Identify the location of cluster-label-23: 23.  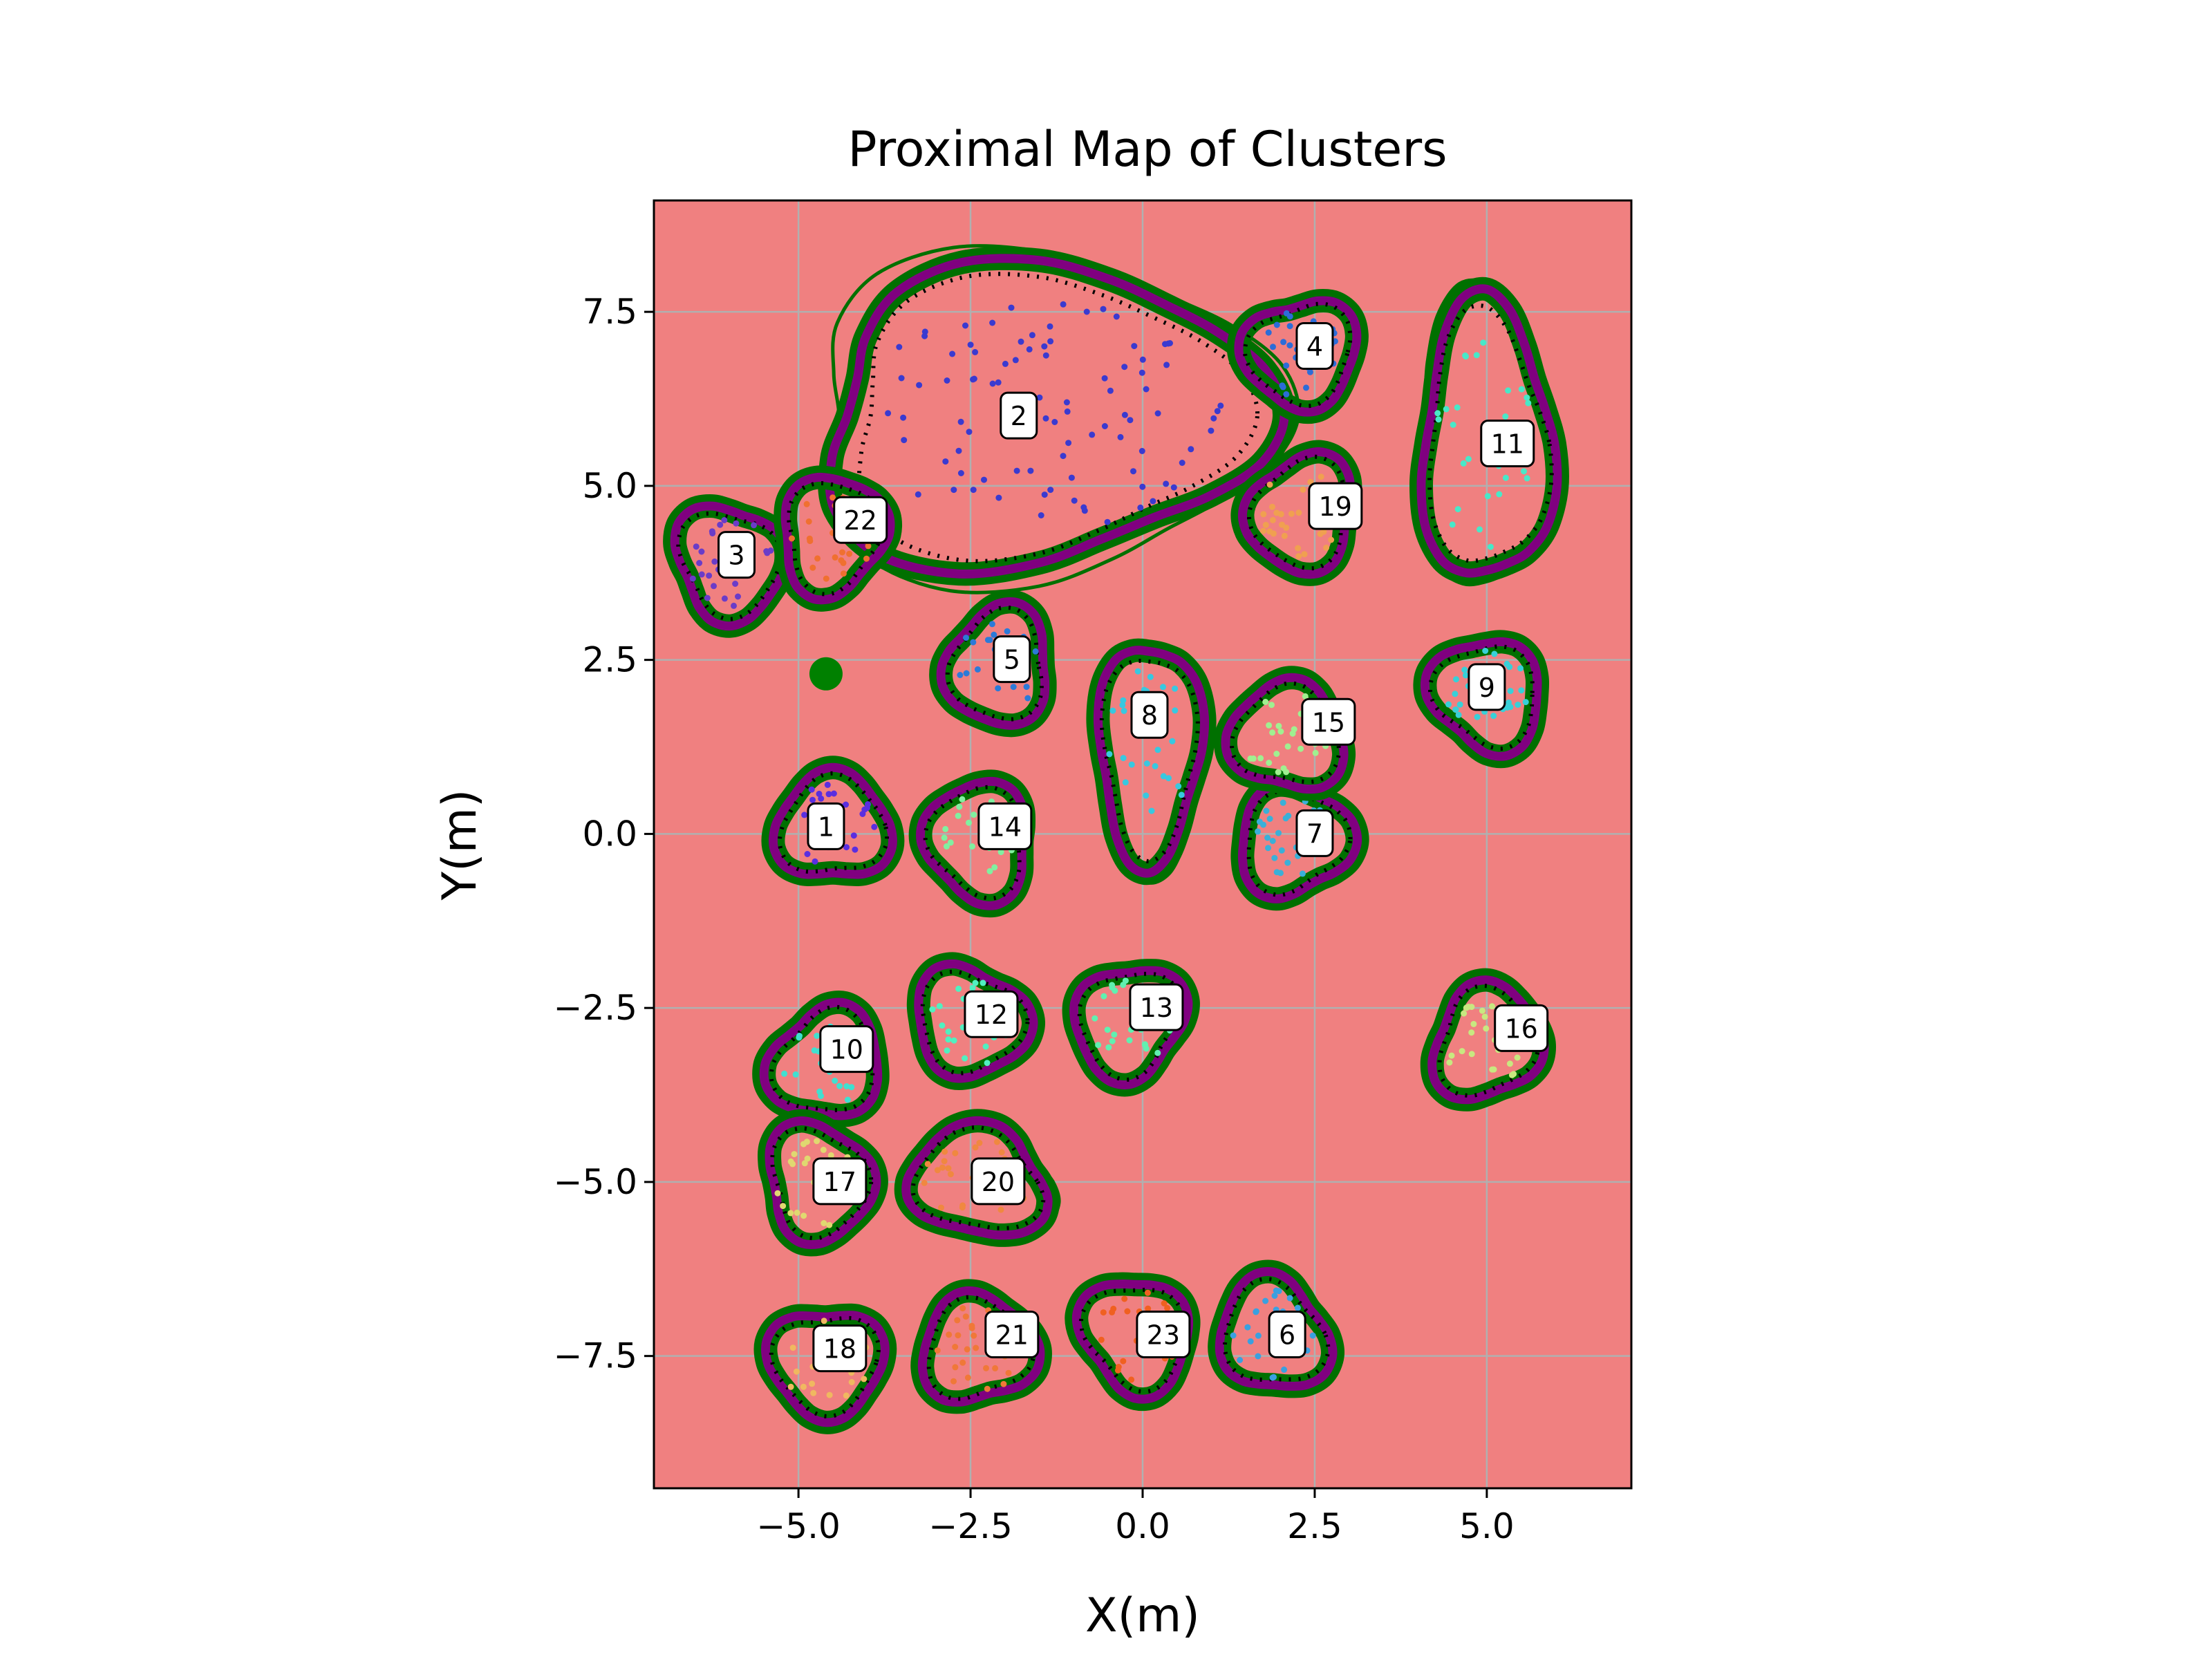
(1163, 1334).